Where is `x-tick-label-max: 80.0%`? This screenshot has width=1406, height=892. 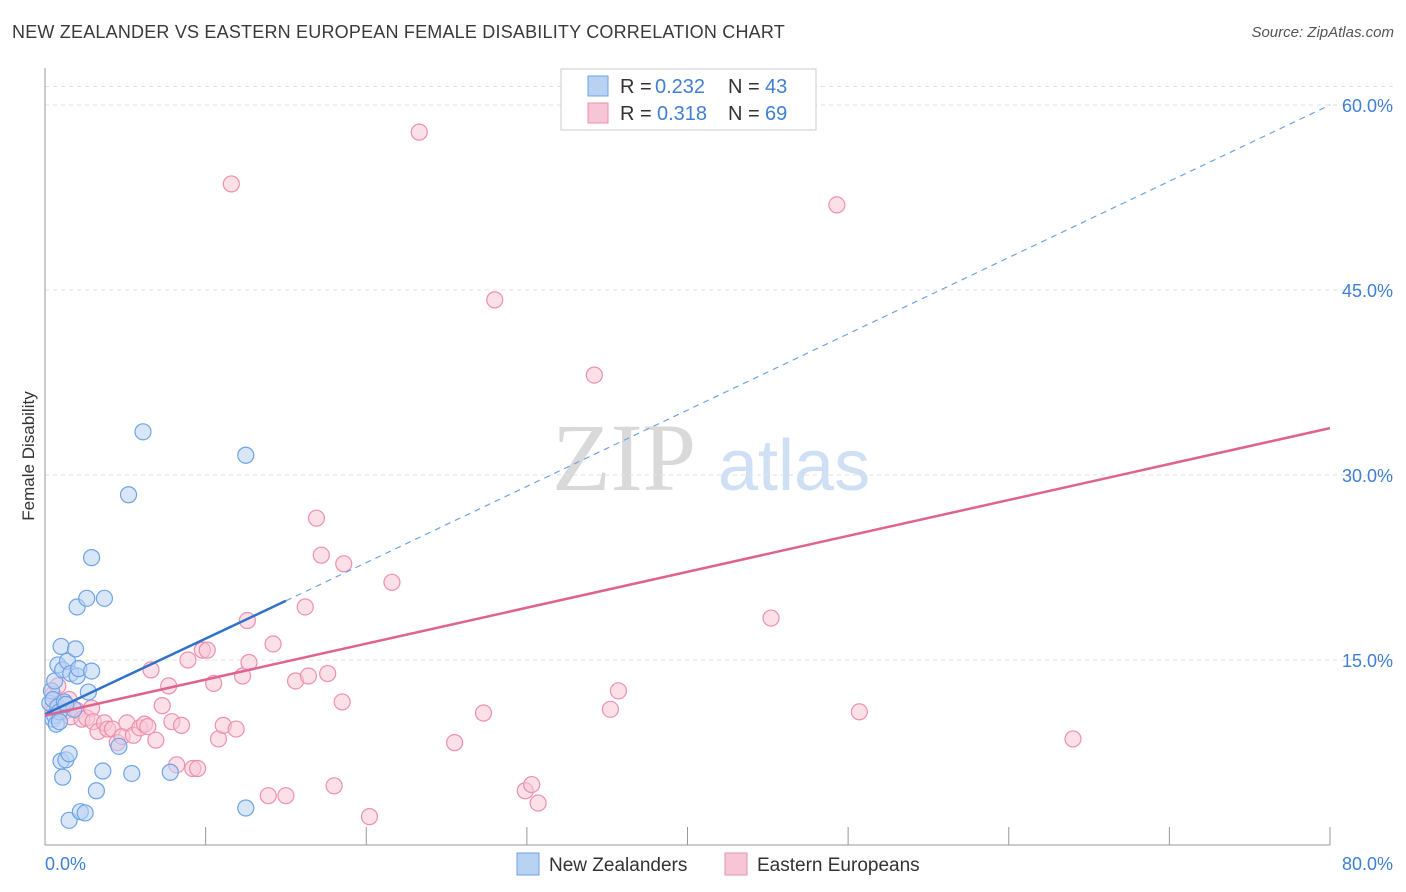
x-tick-label-max: 80.0% is located at coordinates (1367, 864).